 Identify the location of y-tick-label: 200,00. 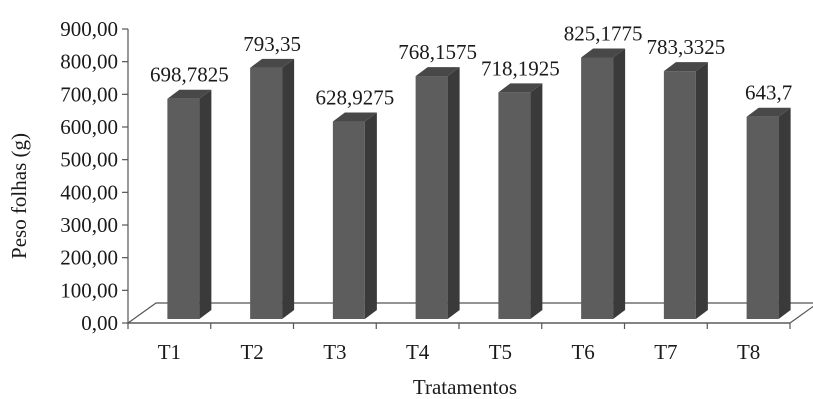
(89, 258).